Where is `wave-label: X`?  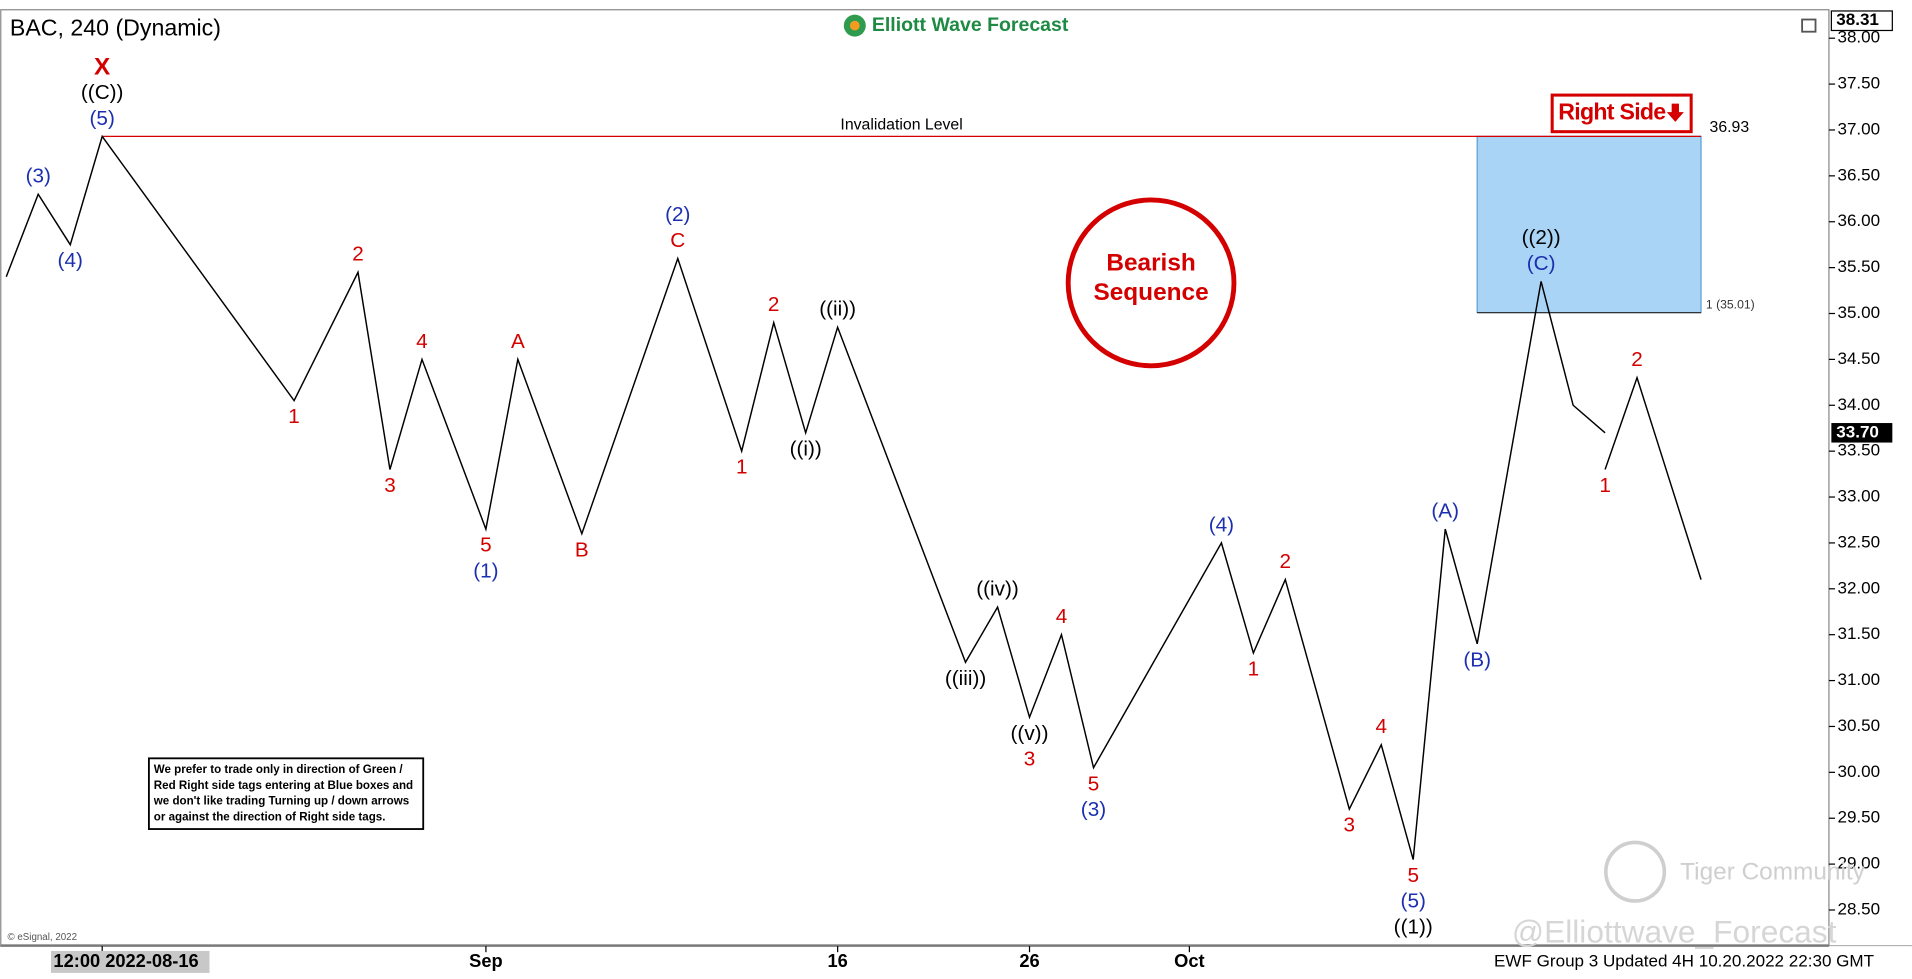 wave-label: X is located at coordinates (102, 67).